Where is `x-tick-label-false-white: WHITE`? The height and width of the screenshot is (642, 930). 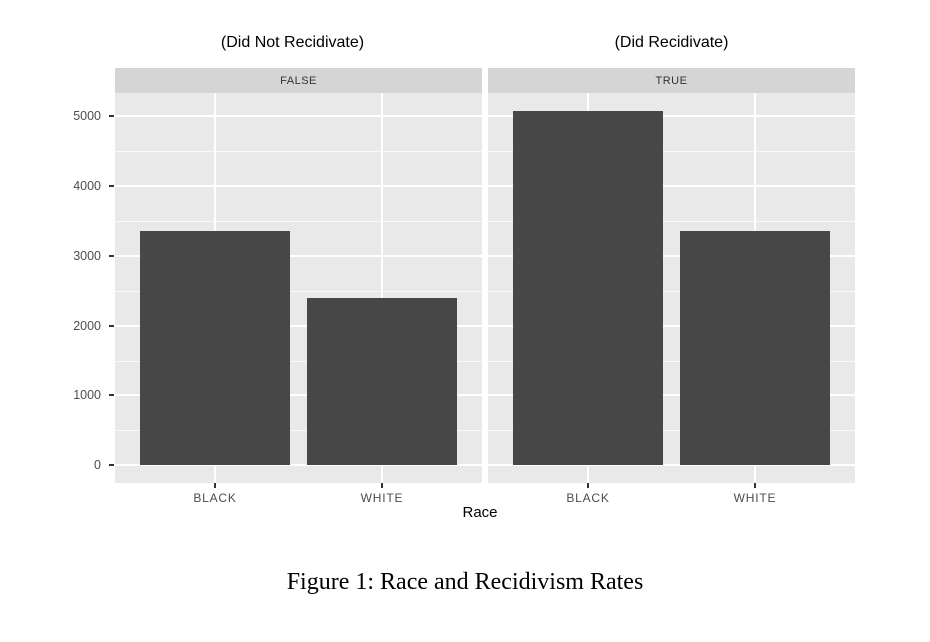 x-tick-label-false-white: WHITE is located at coordinates (382, 498).